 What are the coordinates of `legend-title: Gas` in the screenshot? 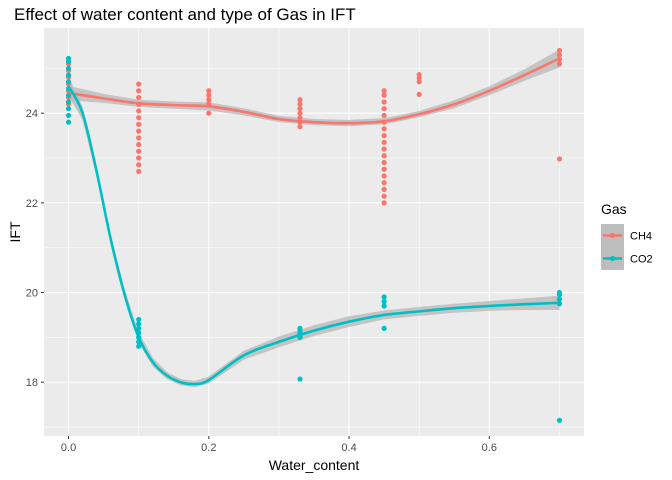 It's located at (614, 209).